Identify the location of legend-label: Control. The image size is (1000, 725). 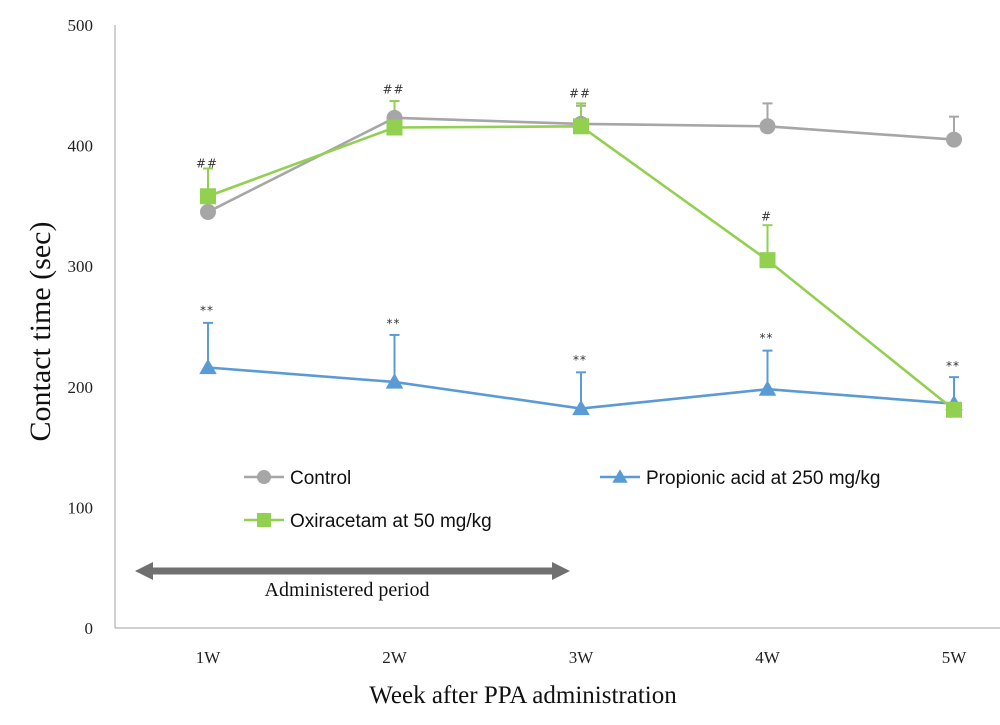
(320, 478).